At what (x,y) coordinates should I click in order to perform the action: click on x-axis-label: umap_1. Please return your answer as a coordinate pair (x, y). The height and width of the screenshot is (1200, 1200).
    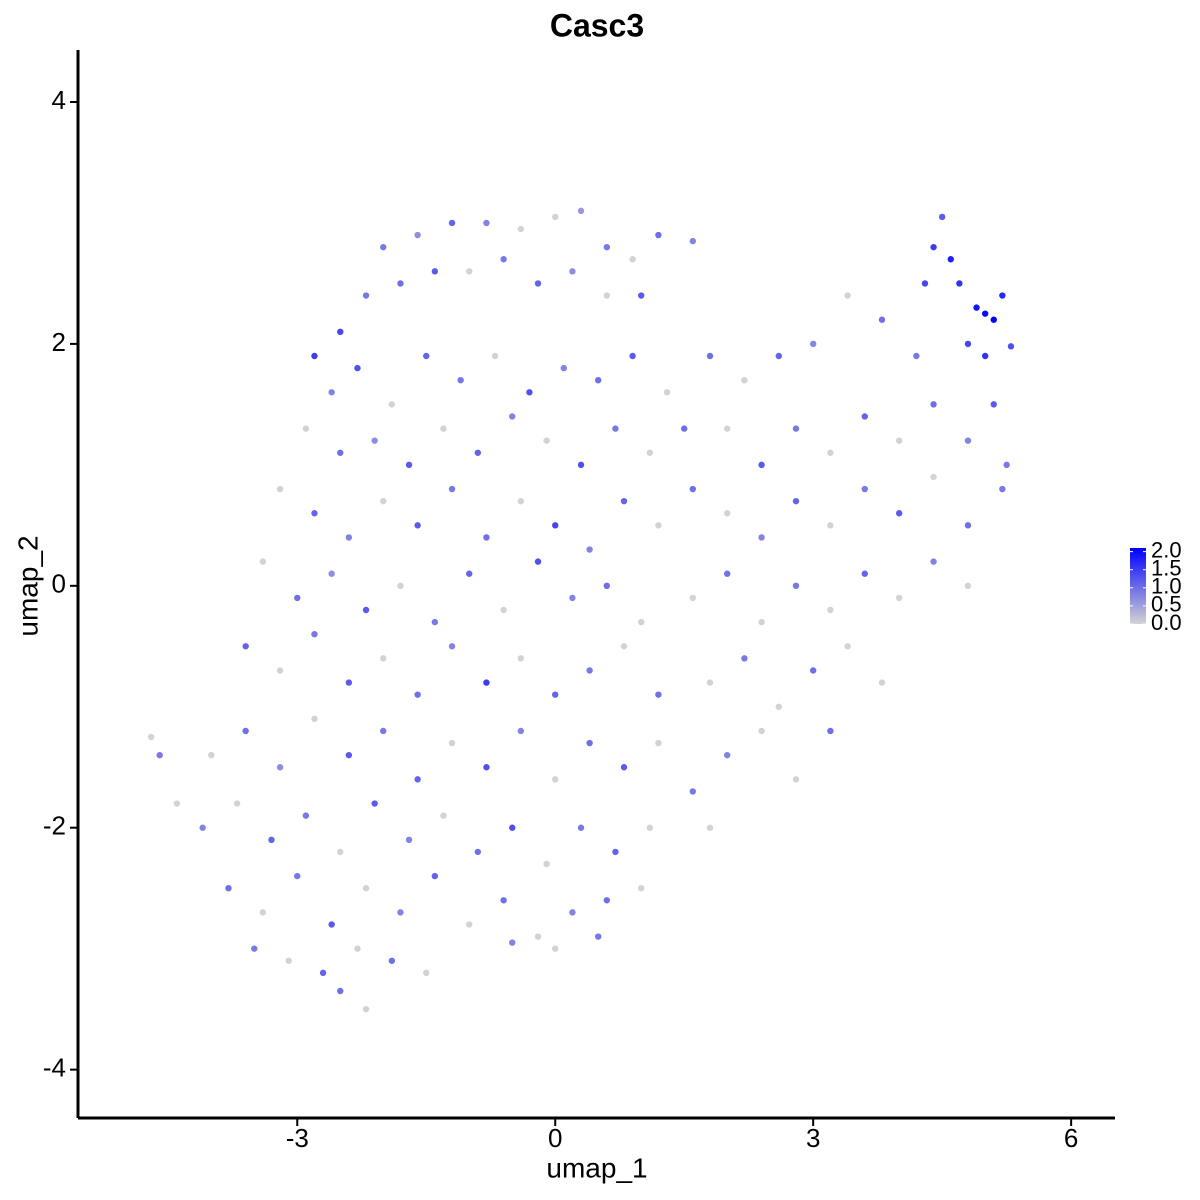
    Looking at the image, I should click on (596, 1167).